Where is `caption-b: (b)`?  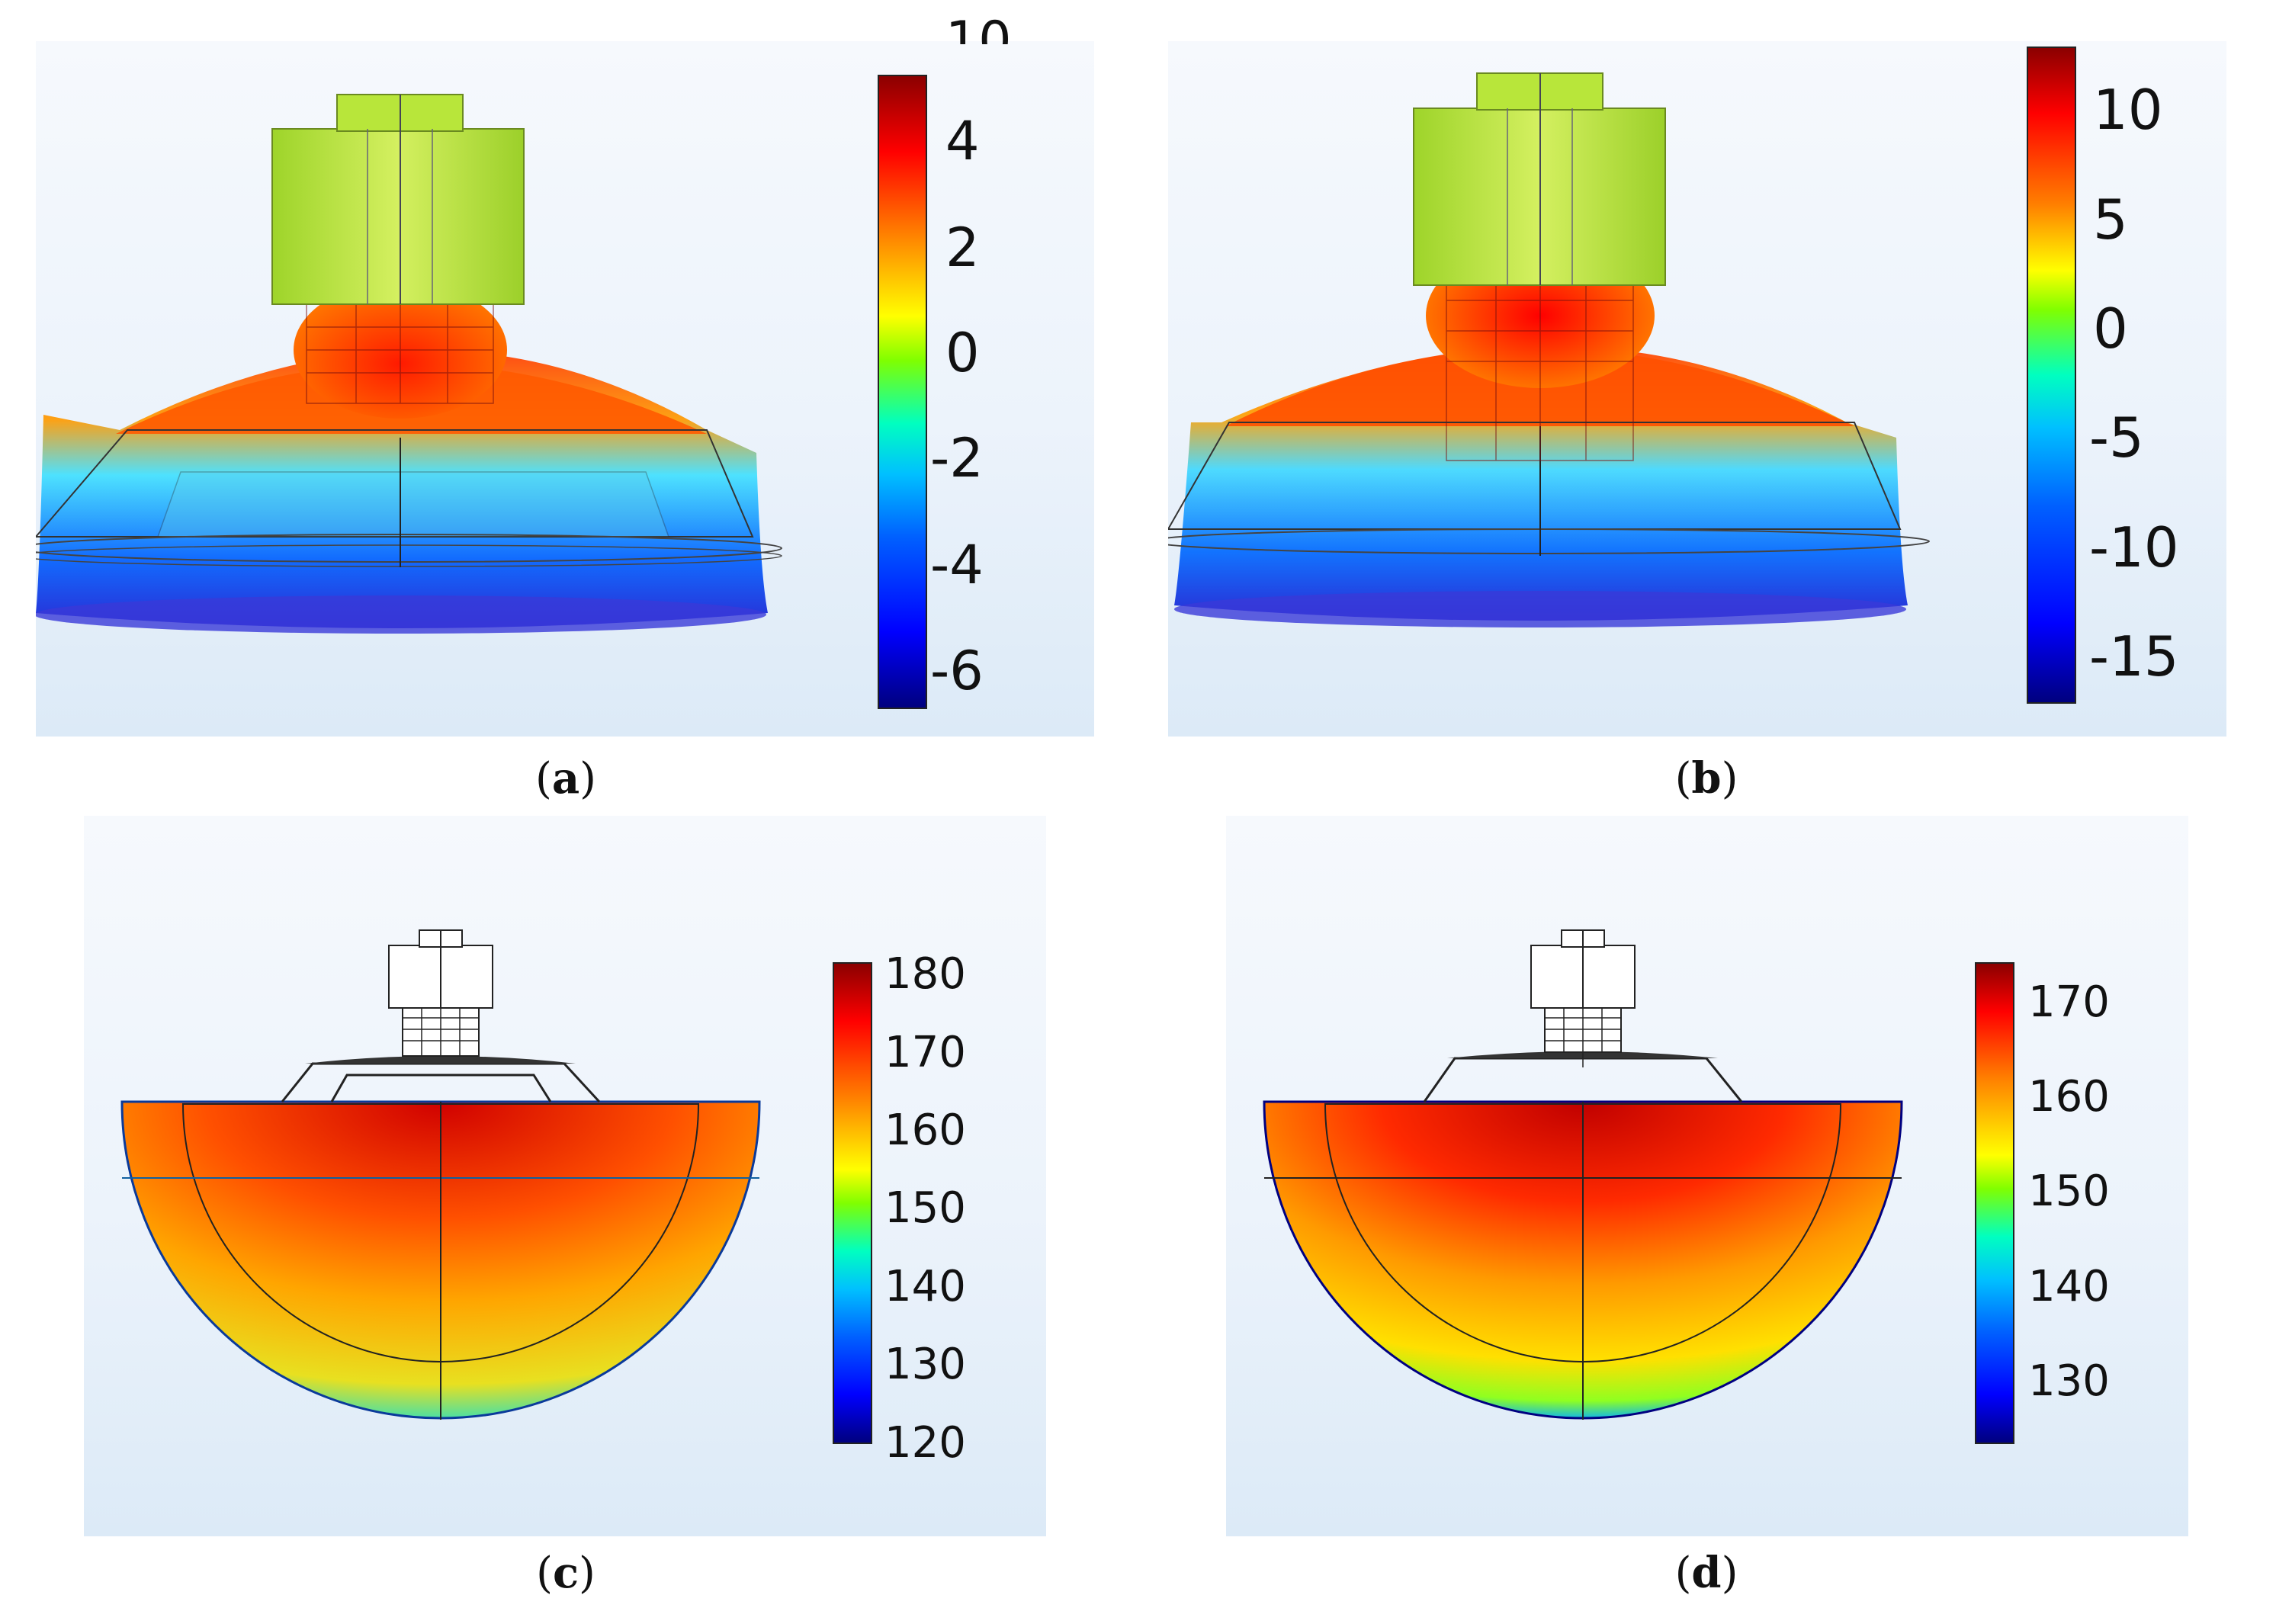
caption-b: (b) is located at coordinates (1706, 778).